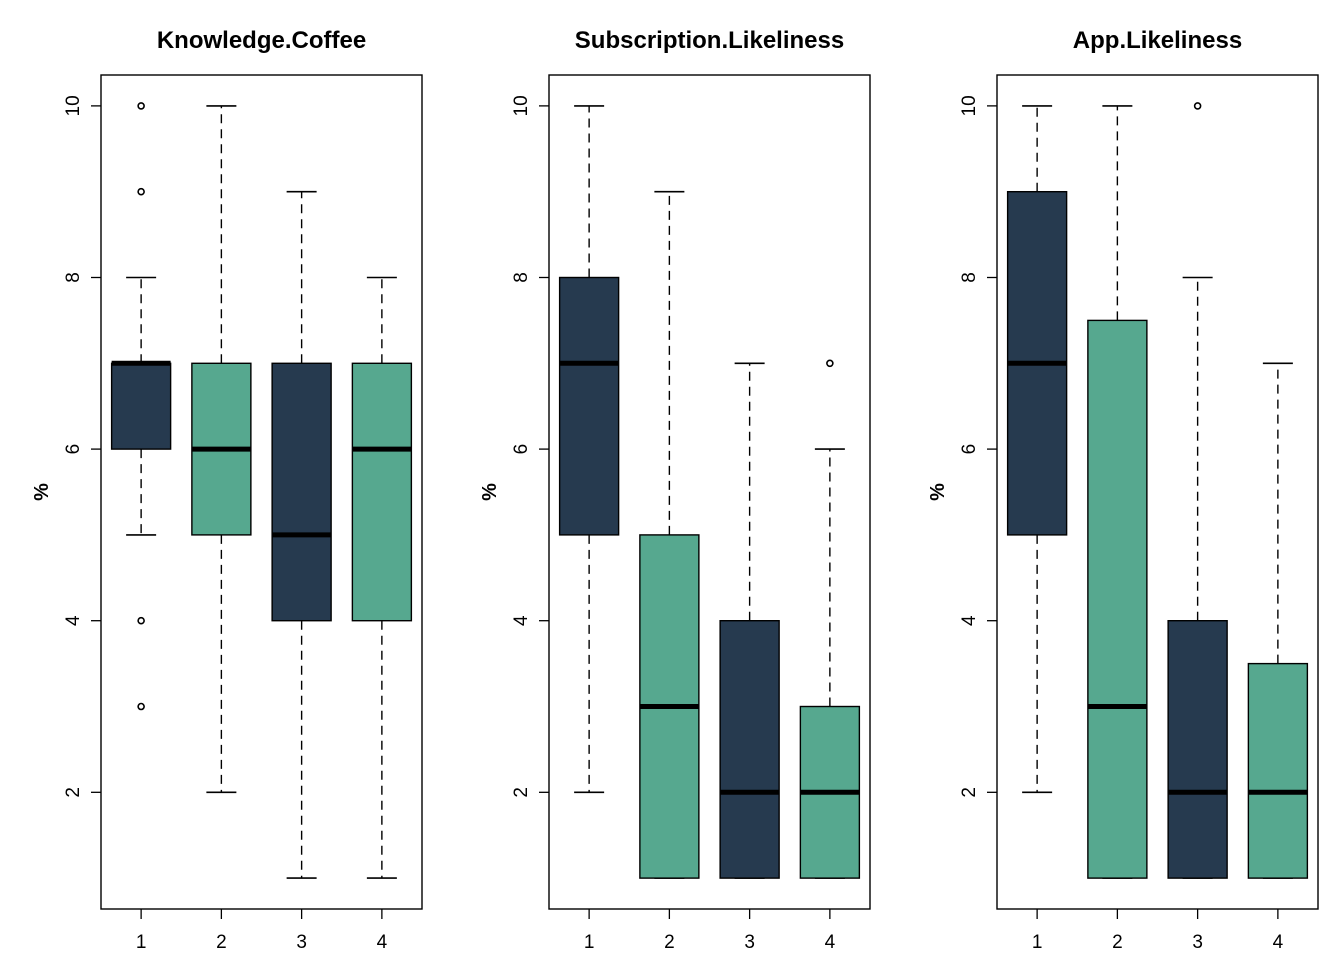  What do you see at coordinates (261, 40) in the screenshot?
I see `panel-title: Knowledge.Coffee` at bounding box center [261, 40].